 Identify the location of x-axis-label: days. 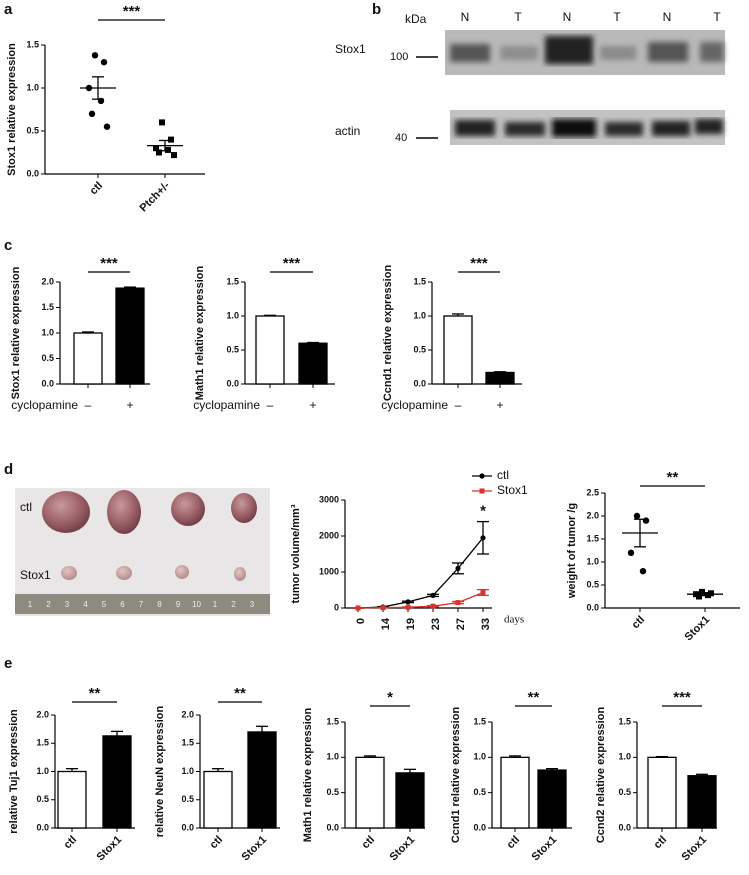
(514, 620).